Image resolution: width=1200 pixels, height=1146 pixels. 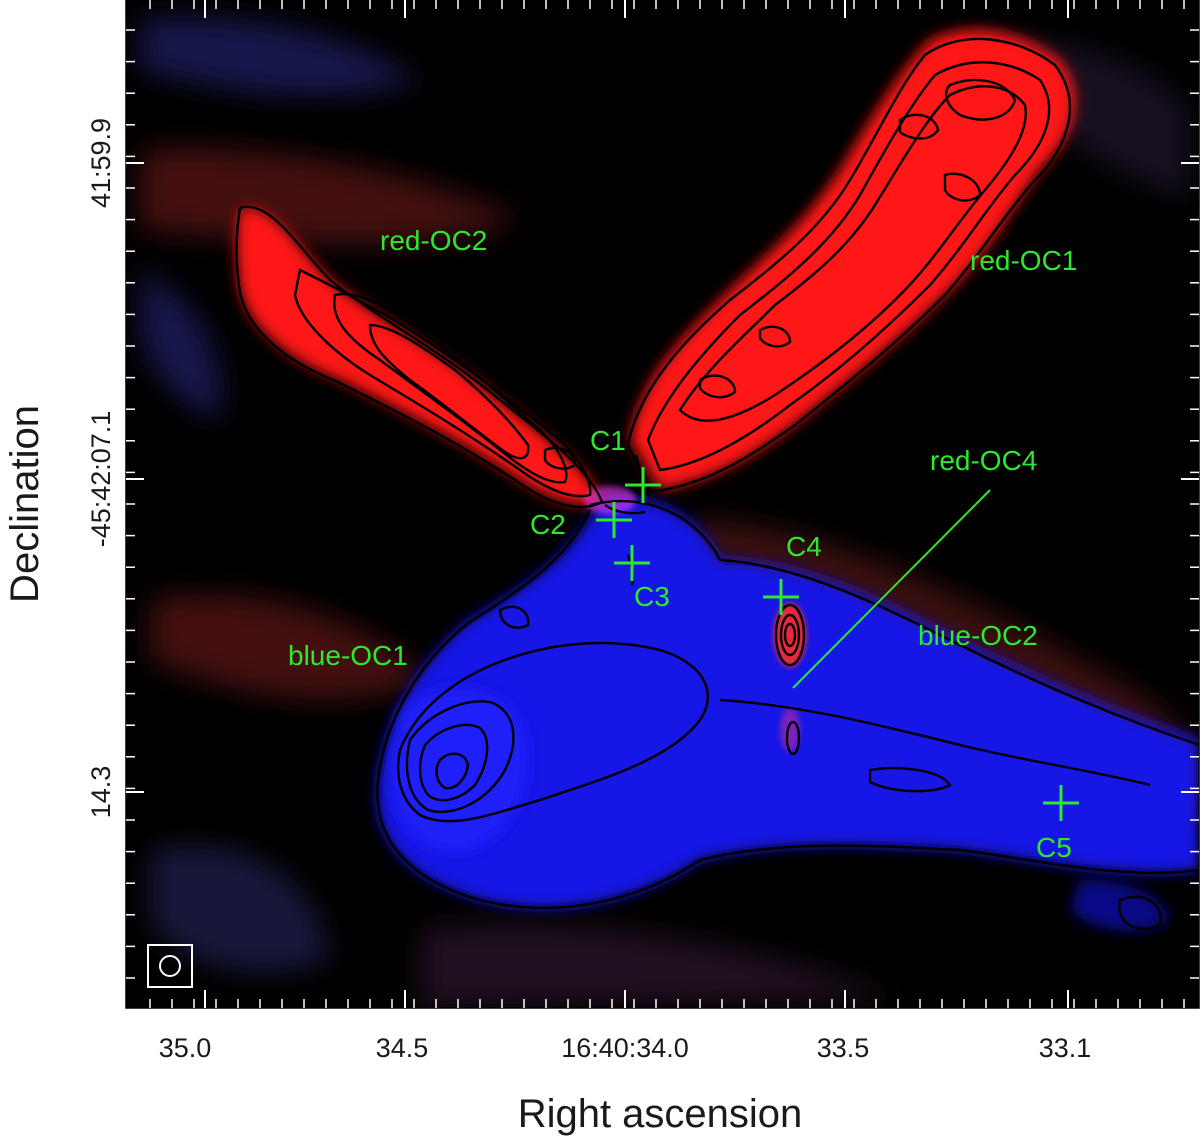 I want to click on label-red-oc2: red-OC2, so click(x=433, y=240).